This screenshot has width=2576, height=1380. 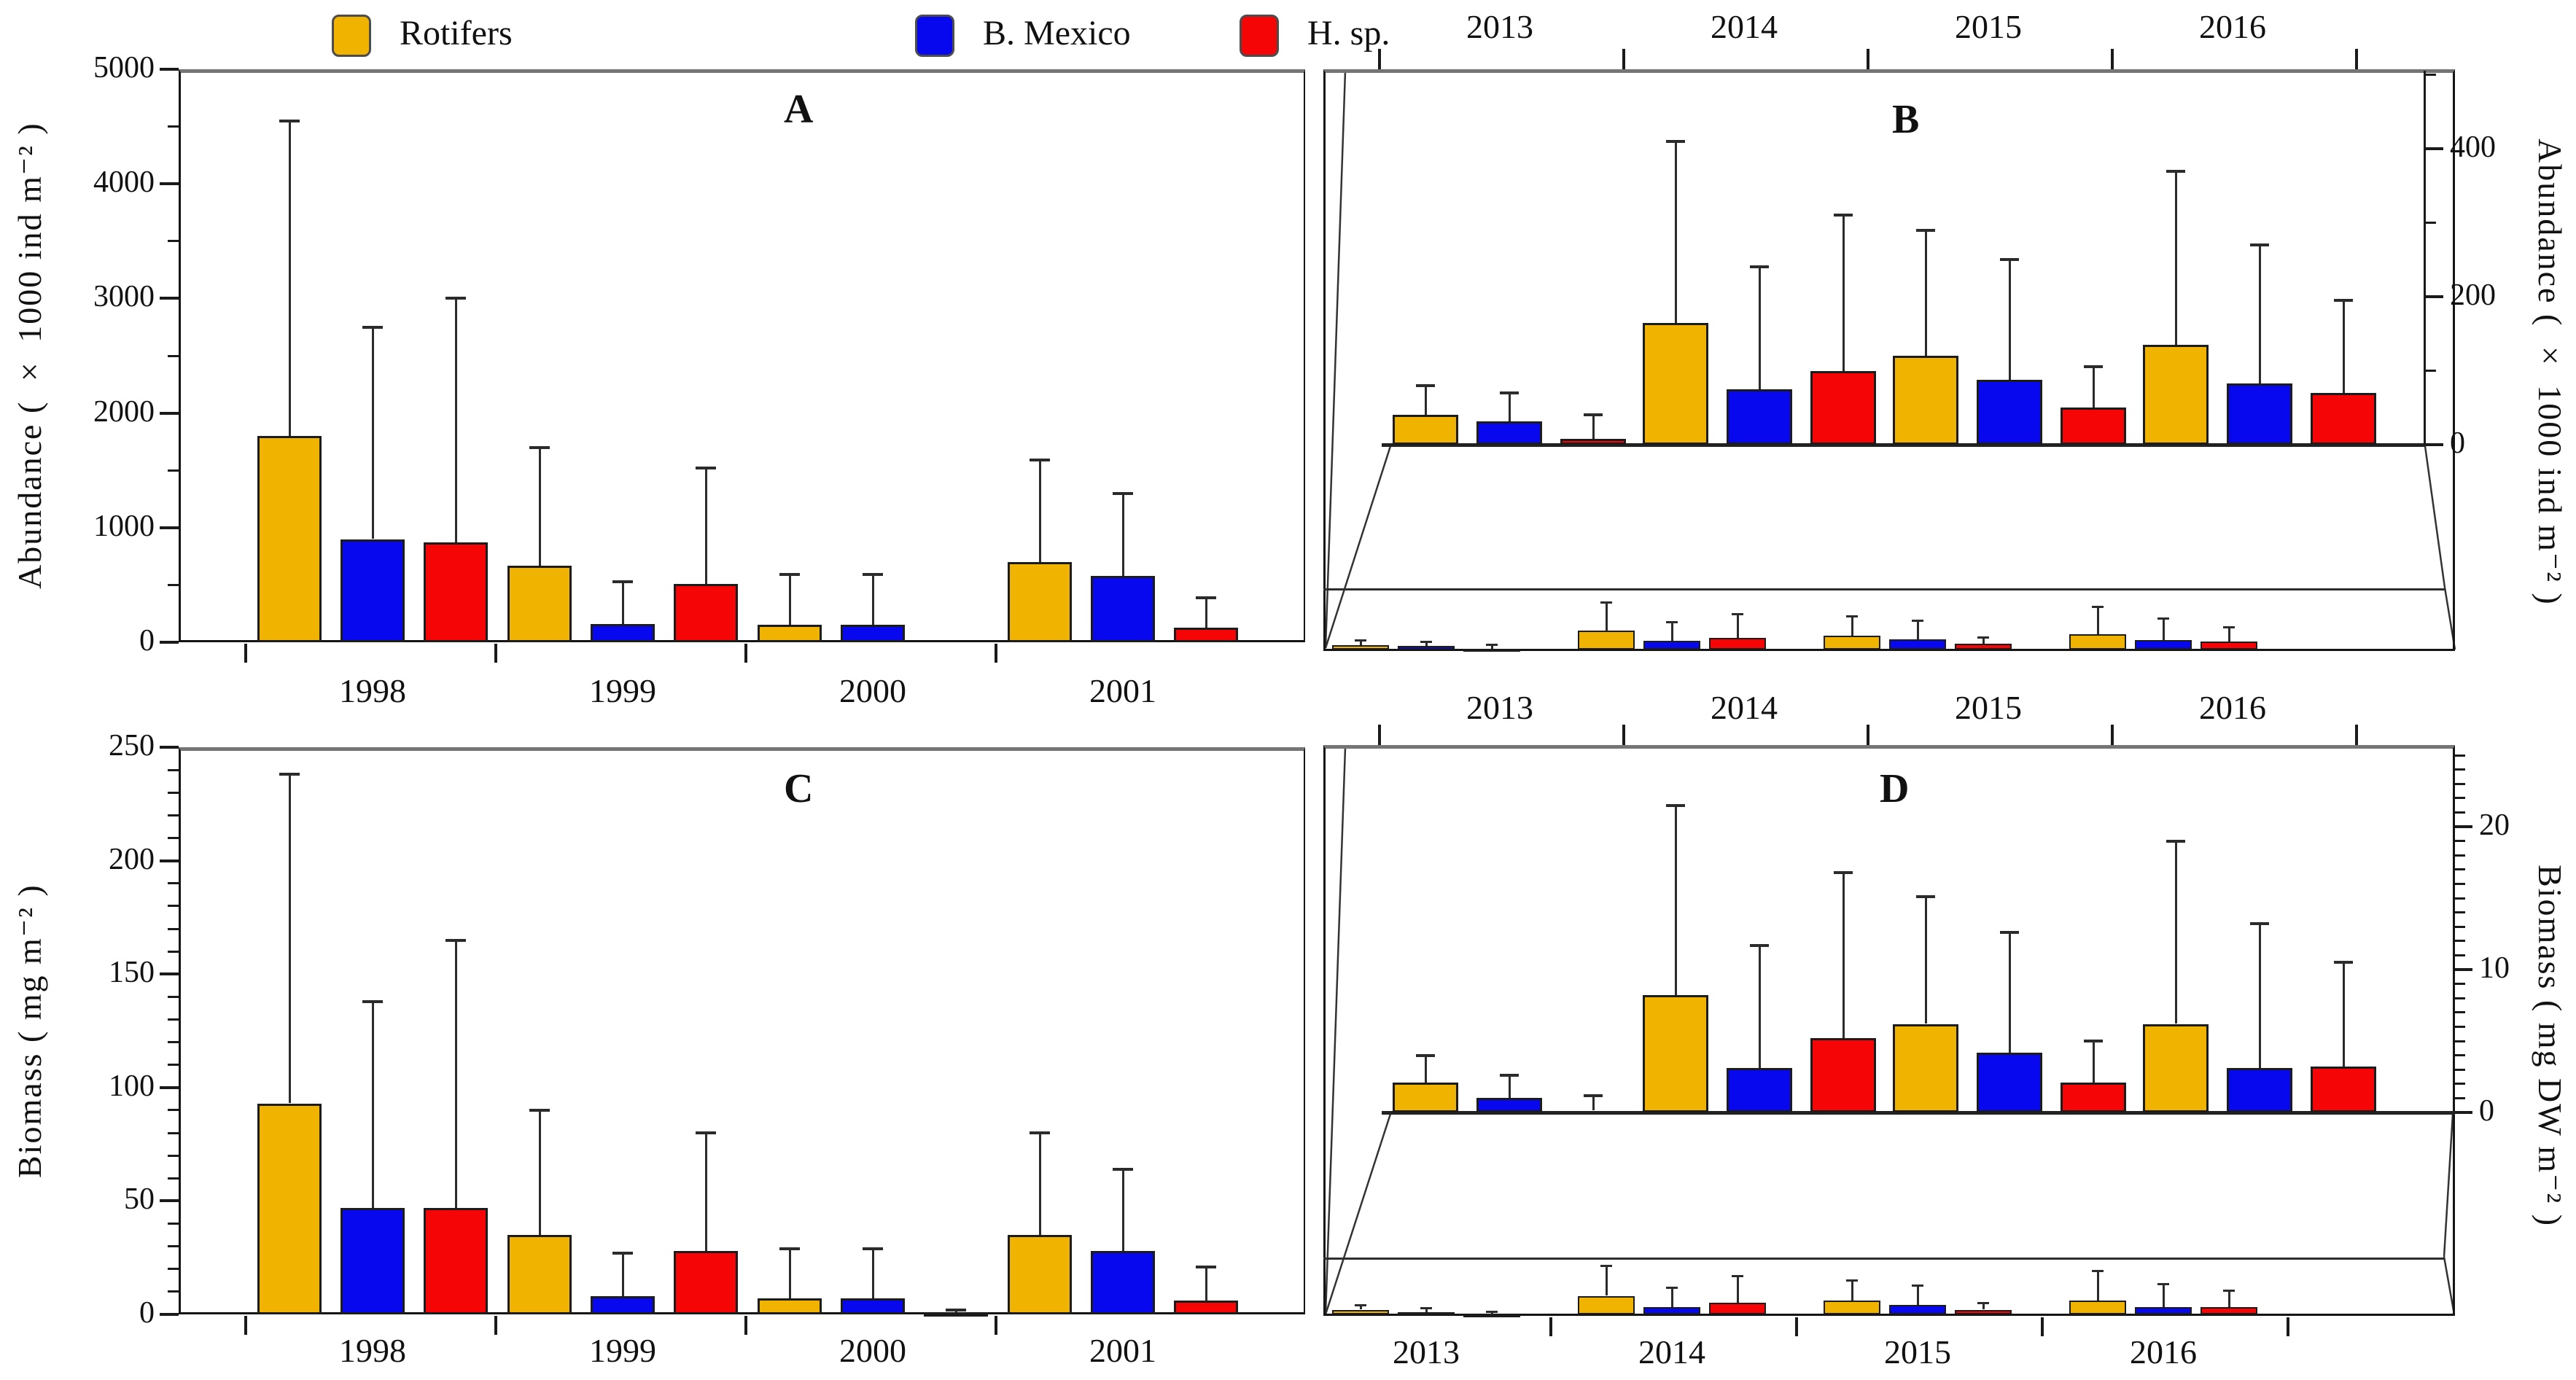 I want to click on bar-rotifers-2001, so click(x=1040, y=602).